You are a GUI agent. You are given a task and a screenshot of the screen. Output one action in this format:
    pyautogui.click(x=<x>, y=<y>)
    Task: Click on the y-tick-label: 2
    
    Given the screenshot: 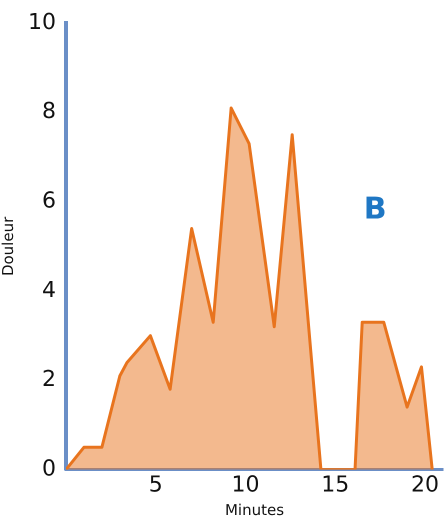 What is the action you would take?
    pyautogui.click(x=49, y=379)
    